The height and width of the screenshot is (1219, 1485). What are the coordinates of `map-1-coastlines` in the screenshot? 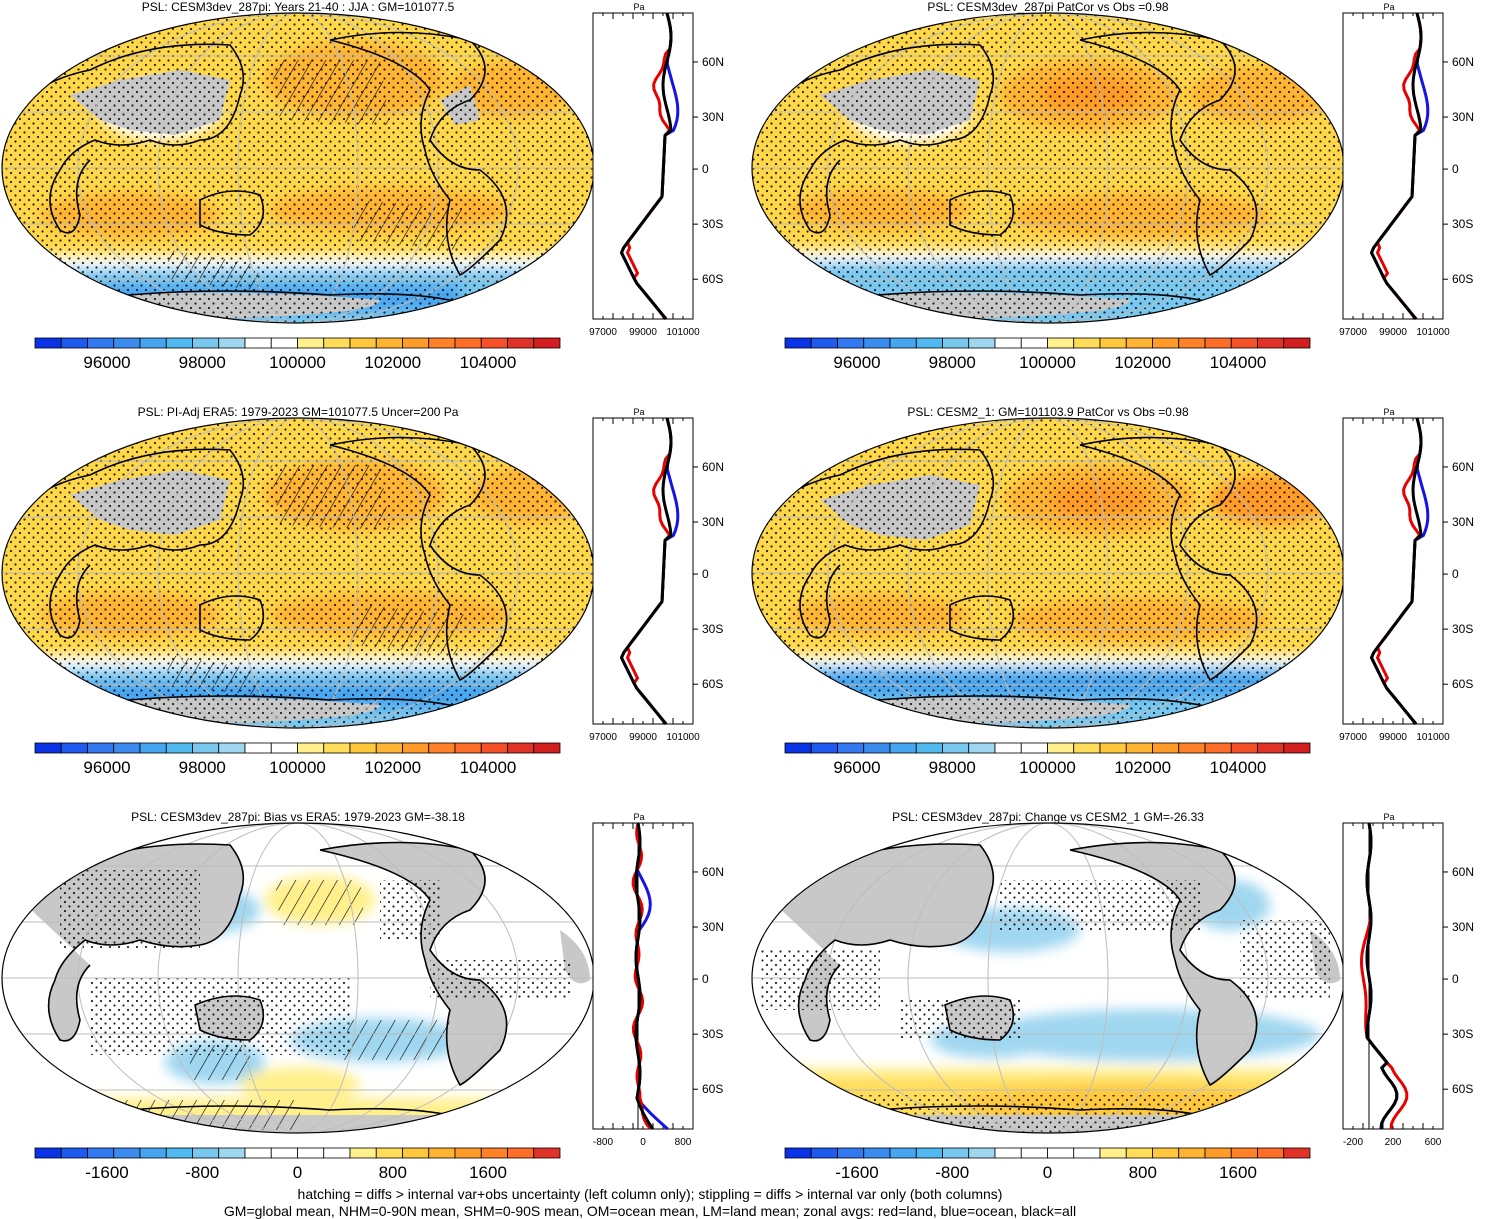 It's located at (261, 168).